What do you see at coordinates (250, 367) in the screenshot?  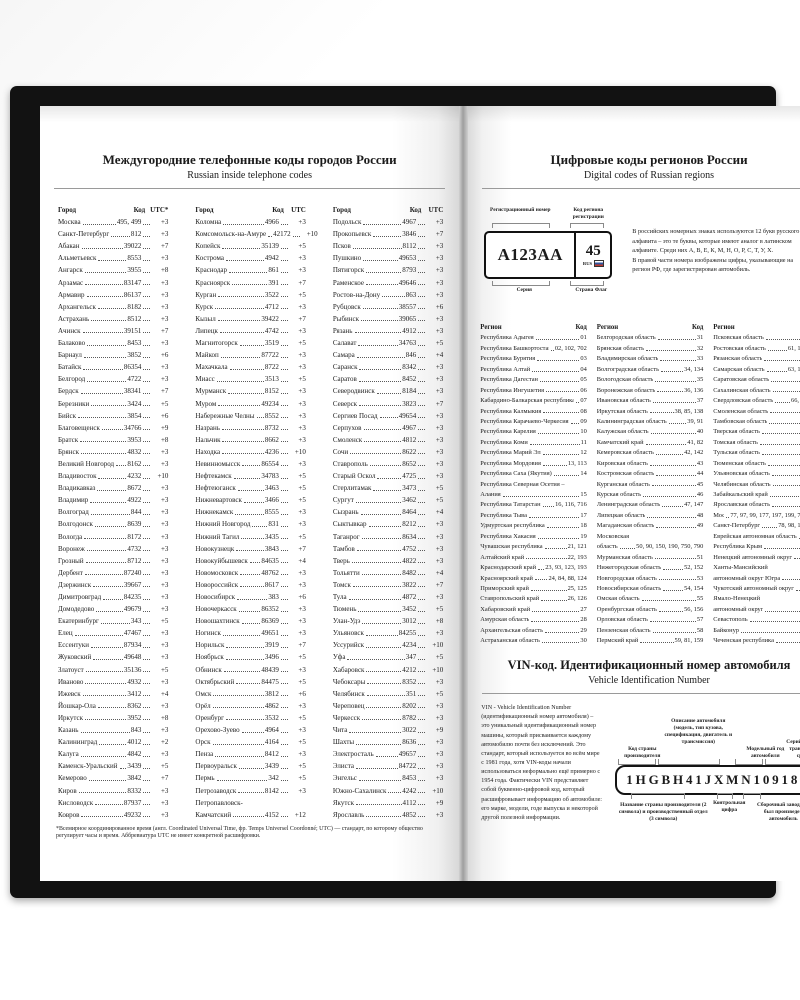 I see `phone-row: Махачкала 8722 +3` at bounding box center [250, 367].